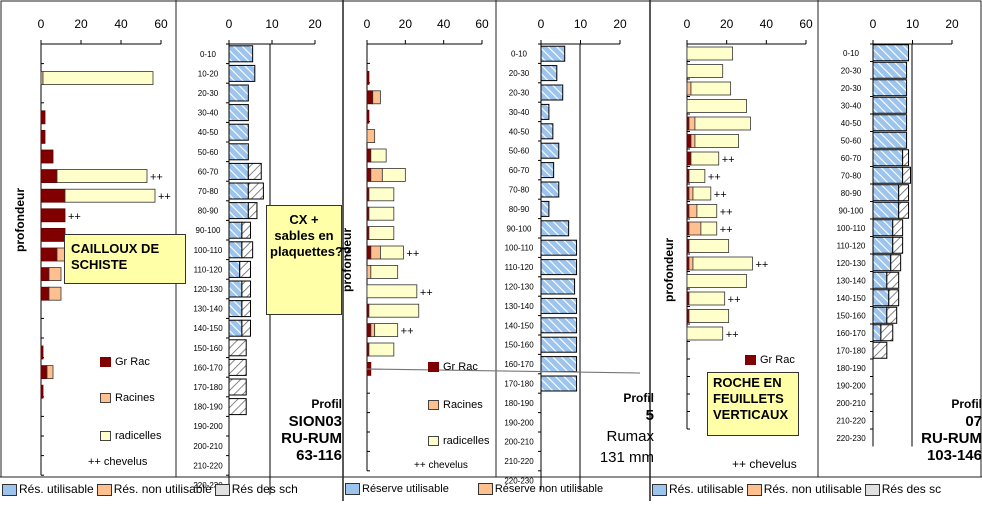 The height and width of the screenshot is (506, 982). Describe the element at coordinates (851, 158) in the screenshot. I see `p3-depth-label: 60-70` at that location.